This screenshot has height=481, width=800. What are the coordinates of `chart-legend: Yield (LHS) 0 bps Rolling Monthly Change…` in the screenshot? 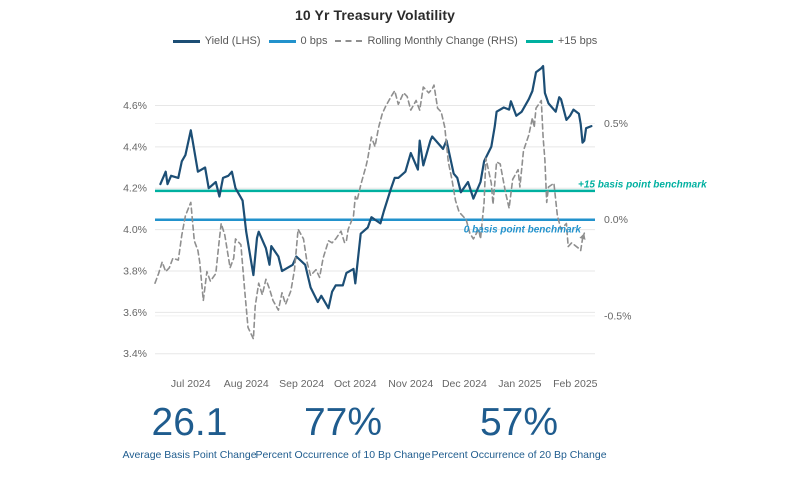 It's located at (385, 41).